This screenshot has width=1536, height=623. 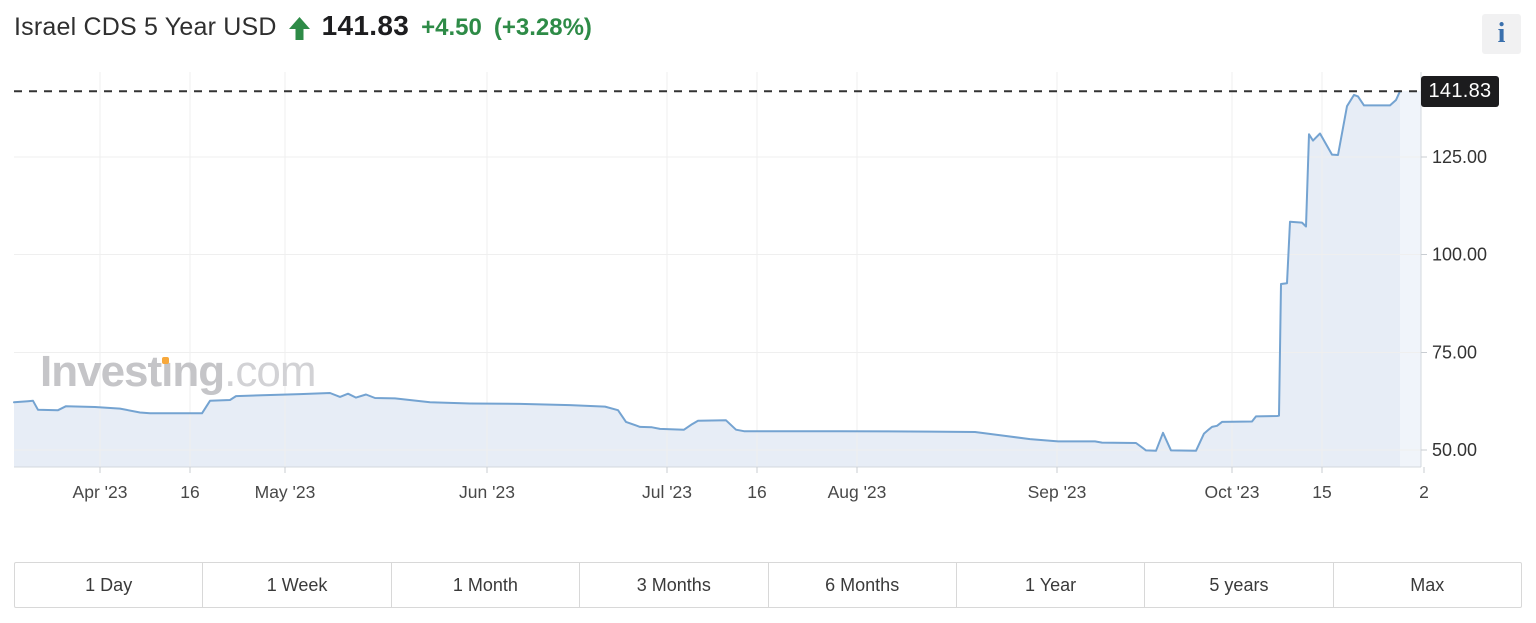 I want to click on info-button: i, so click(x=1501, y=34).